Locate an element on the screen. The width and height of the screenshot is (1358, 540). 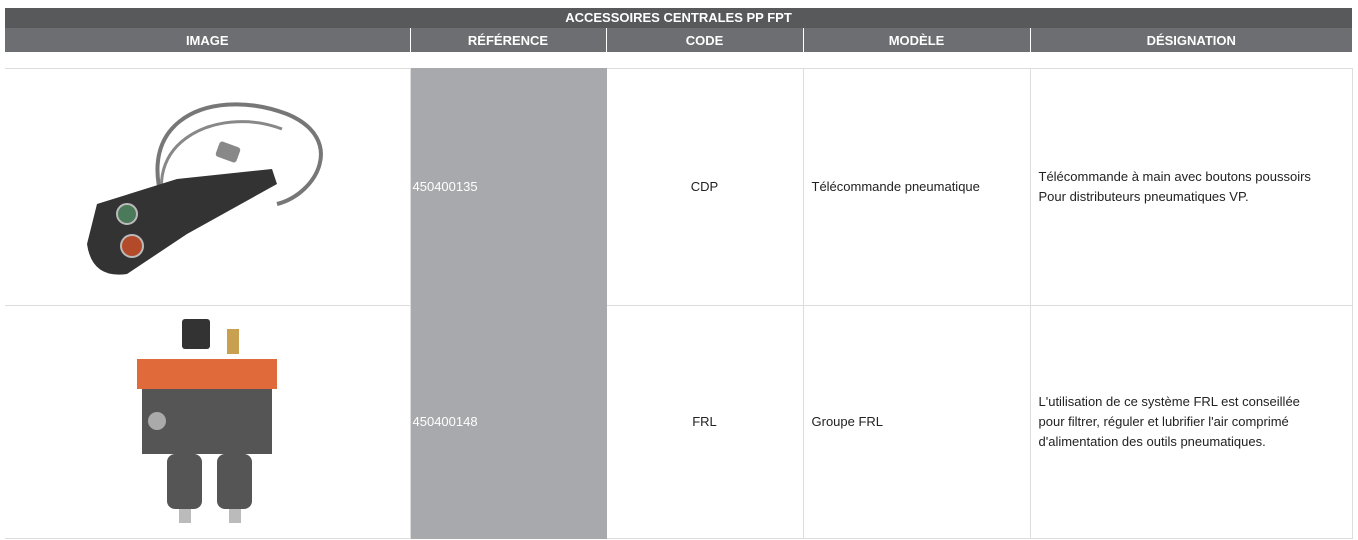
model-cell: Télécommande pneumatique is located at coordinates (916, 187).